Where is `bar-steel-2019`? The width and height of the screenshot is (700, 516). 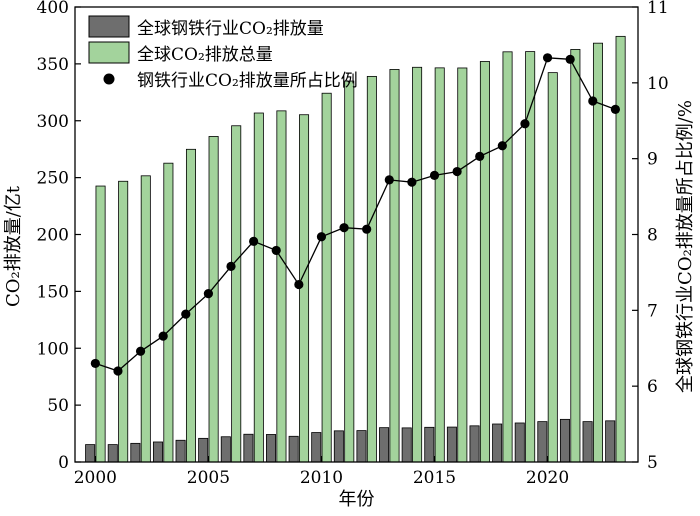
bar-steel-2019 is located at coordinates (519, 442).